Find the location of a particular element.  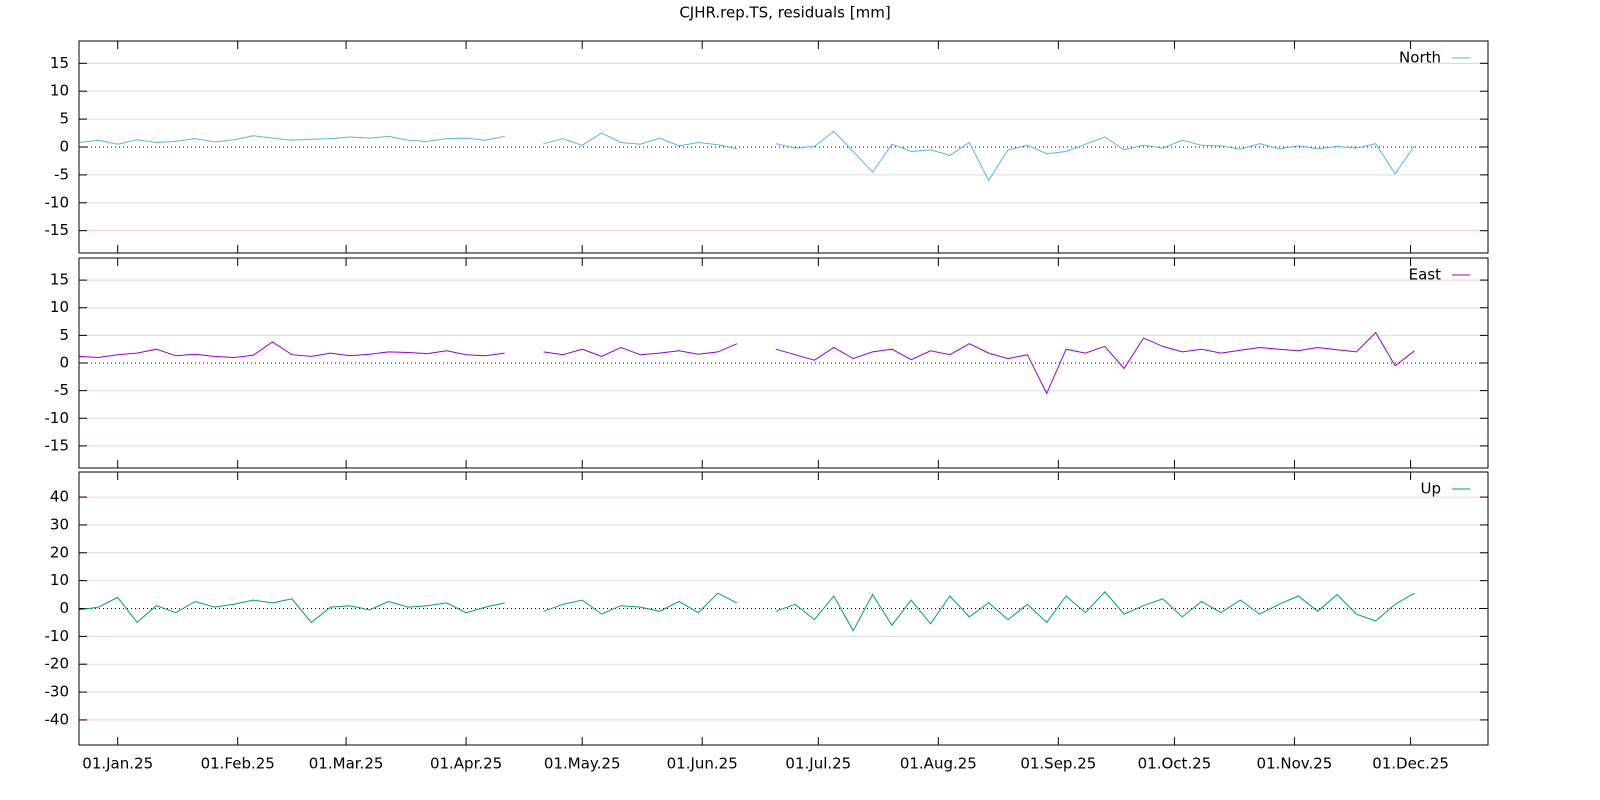

x-tick-label: 01.Dec.25 is located at coordinates (1410, 764).